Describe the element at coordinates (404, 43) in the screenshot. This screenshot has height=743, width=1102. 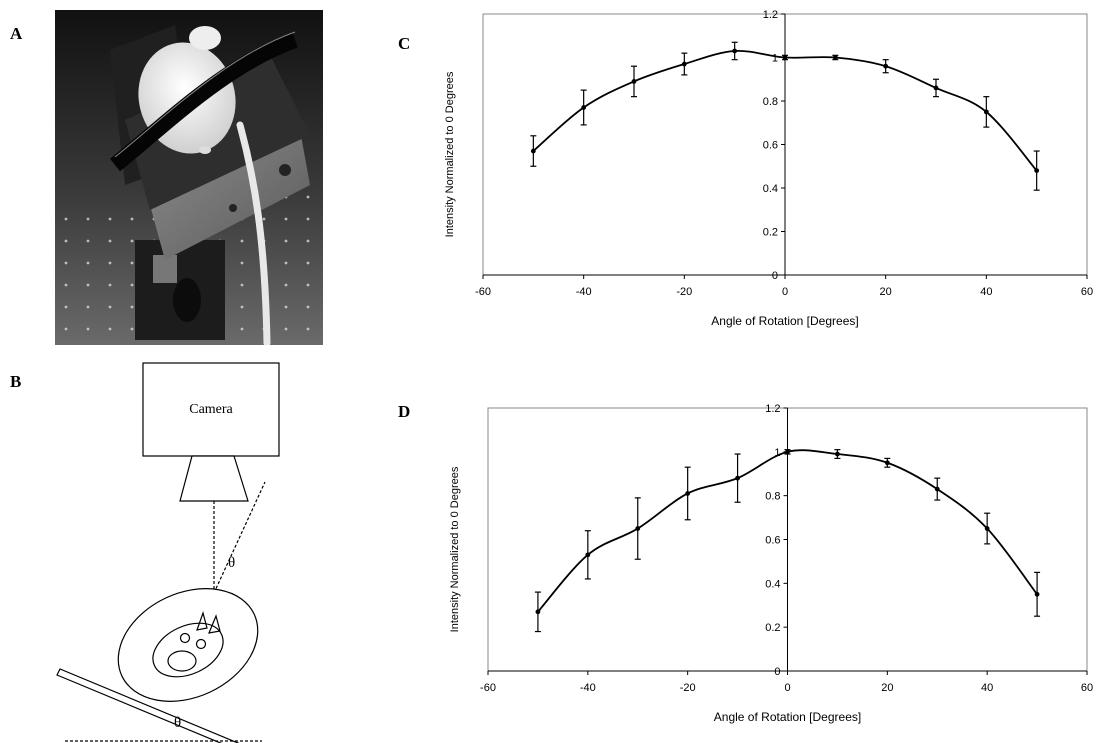
I see `panel-label-c: C` at that location.